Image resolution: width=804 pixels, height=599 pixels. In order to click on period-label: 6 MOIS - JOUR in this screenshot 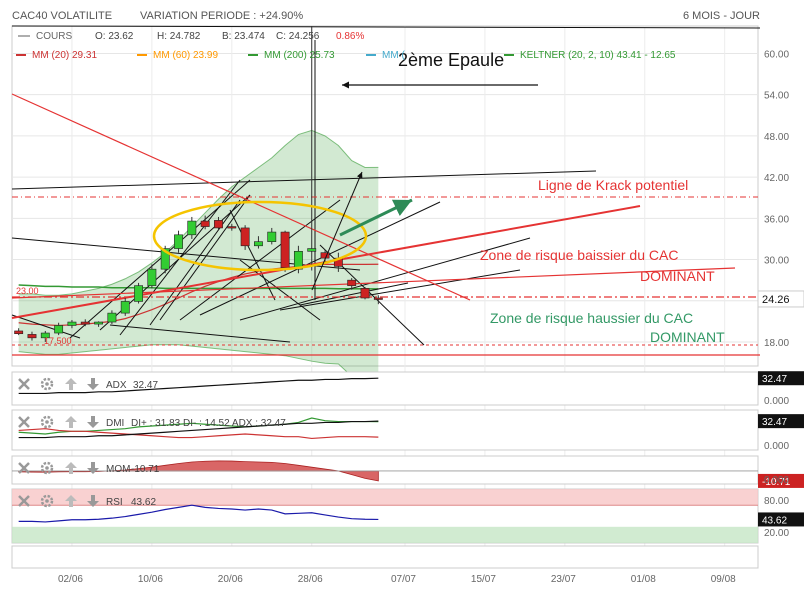, I will do `click(721, 16)`.